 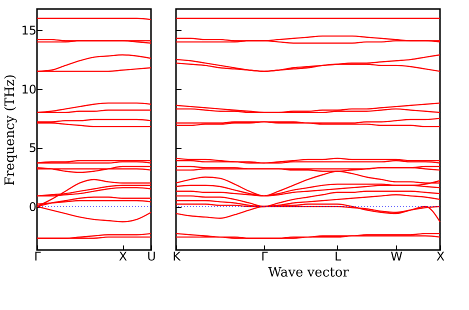 What do you see at coordinates (151, 257) in the screenshot?
I see `x-tick-label: U` at bounding box center [151, 257].